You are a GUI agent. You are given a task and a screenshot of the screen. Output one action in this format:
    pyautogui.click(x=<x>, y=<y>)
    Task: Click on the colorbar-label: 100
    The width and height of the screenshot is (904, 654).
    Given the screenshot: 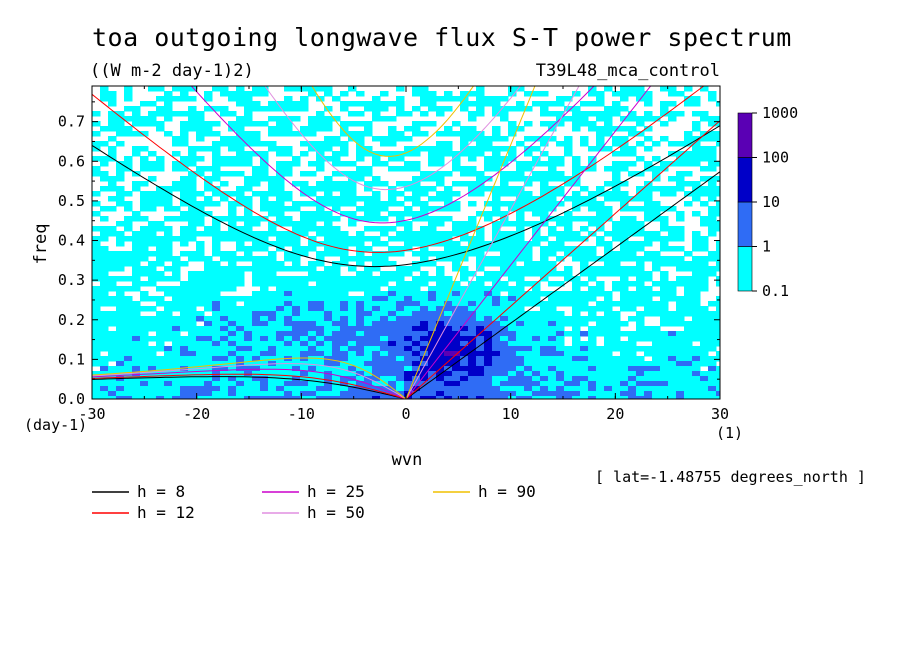 What is the action you would take?
    pyautogui.click(x=775, y=158)
    